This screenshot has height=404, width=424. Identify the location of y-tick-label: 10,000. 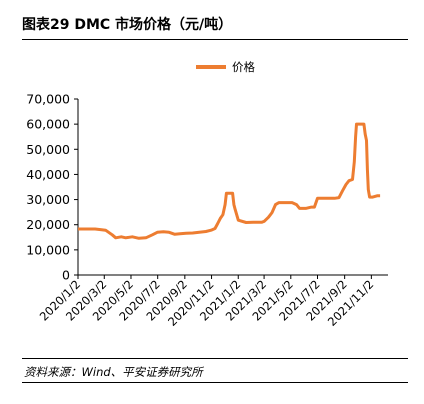
(48, 249).